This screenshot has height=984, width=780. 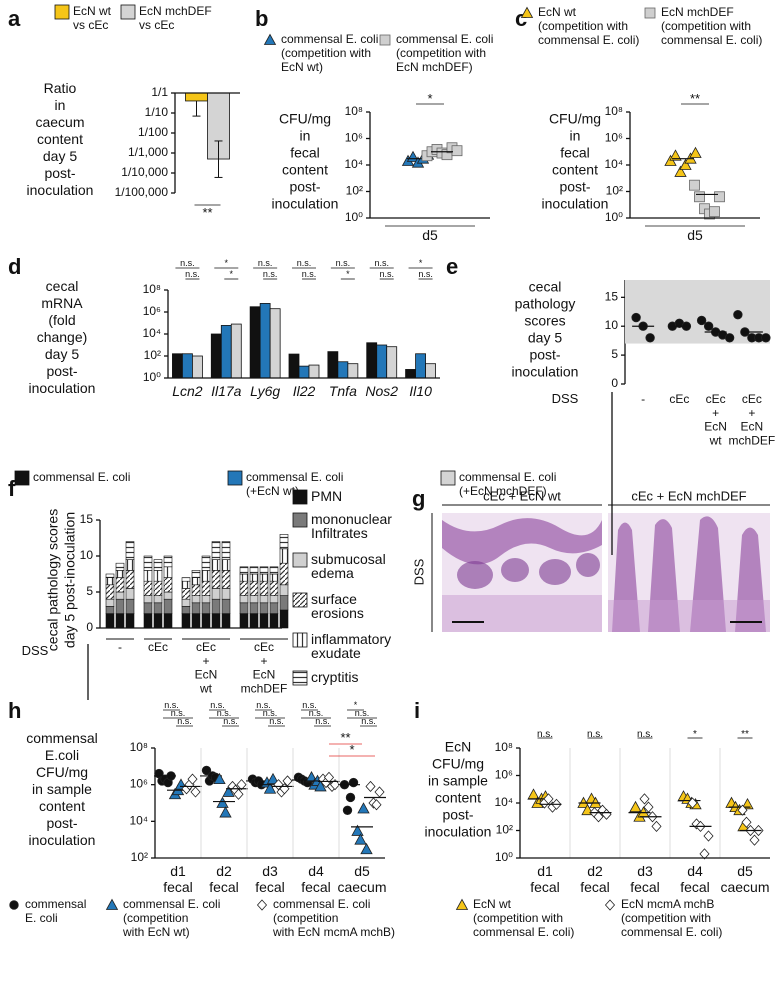 I want to click on legend-label: submucosal edema, so click(x=348, y=566).